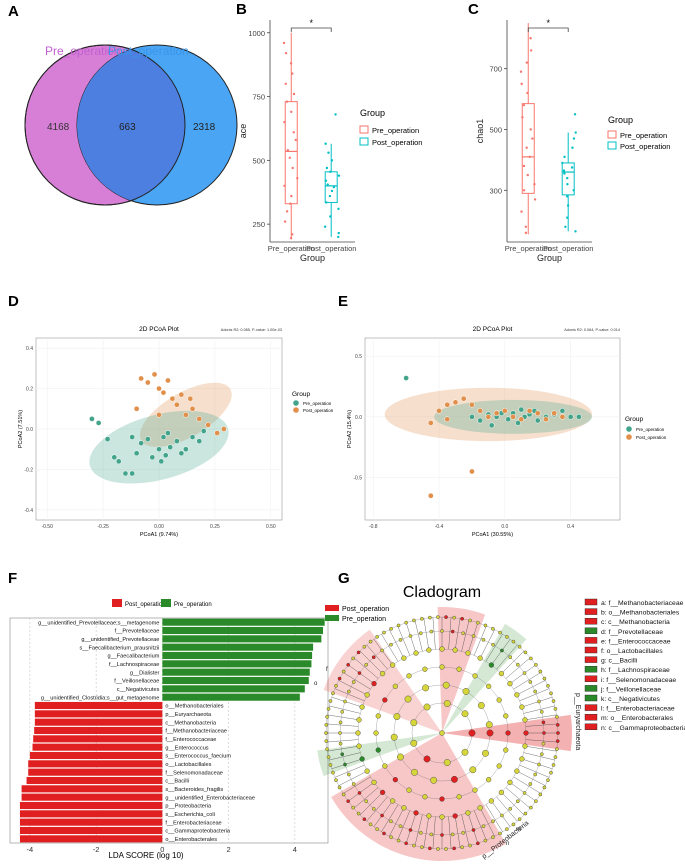 This screenshot has height=864, width=685. I want to click on venn-outline-pre, so click(105, 125).